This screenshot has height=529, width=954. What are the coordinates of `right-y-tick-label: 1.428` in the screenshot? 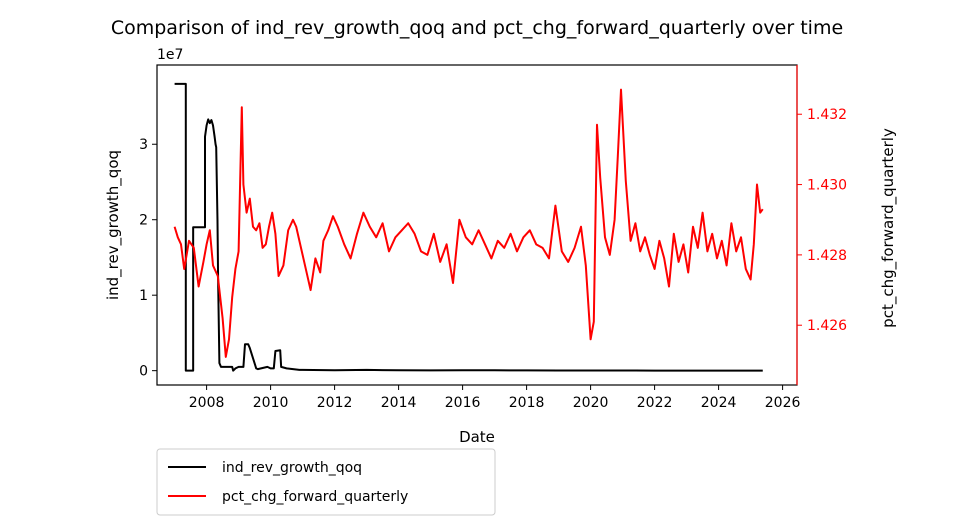 It's located at (827, 256).